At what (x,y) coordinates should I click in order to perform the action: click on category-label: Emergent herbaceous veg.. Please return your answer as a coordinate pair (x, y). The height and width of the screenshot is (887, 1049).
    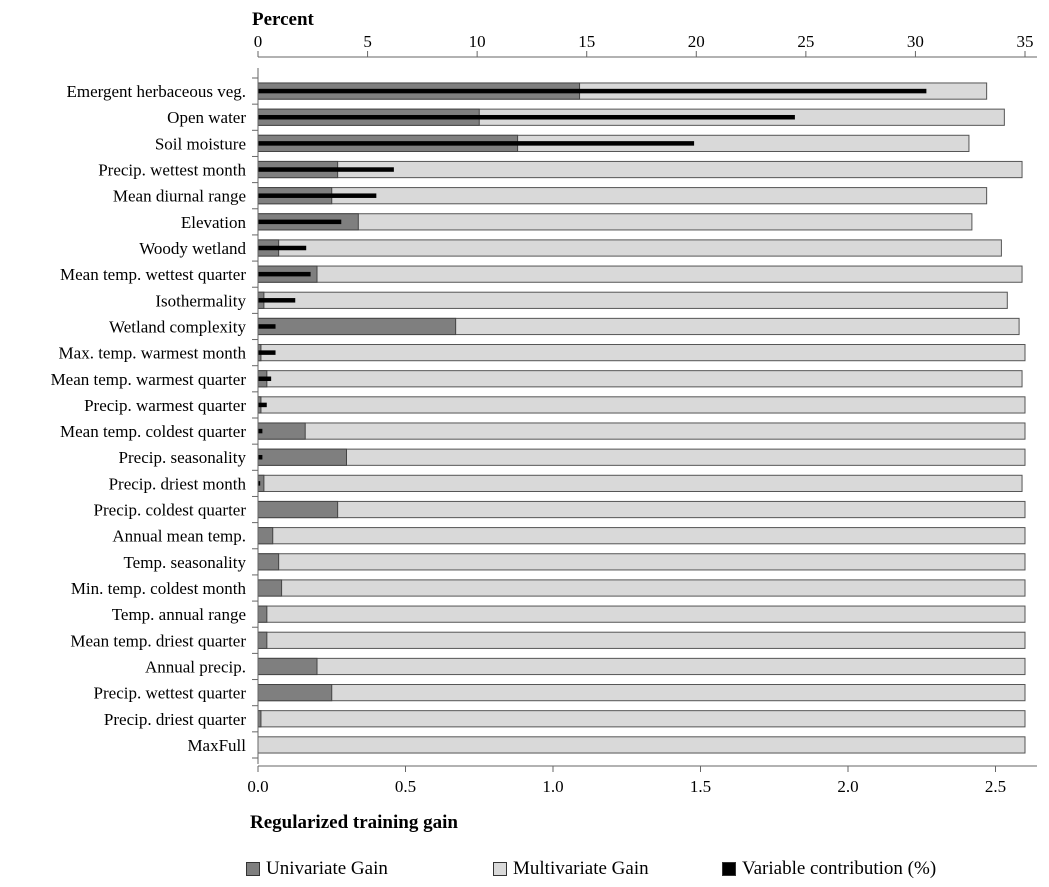
    Looking at the image, I should click on (156, 91).